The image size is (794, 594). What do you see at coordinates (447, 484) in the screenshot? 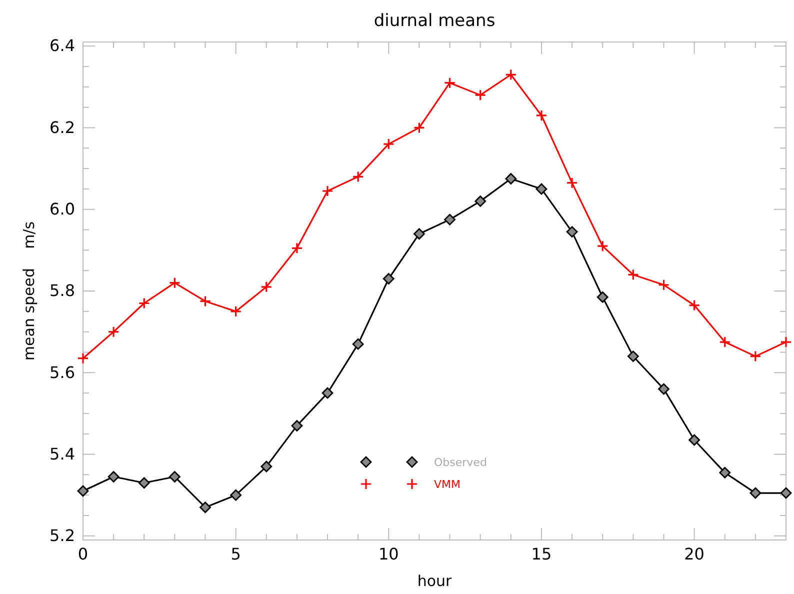
I see `legend-label: VMM` at bounding box center [447, 484].